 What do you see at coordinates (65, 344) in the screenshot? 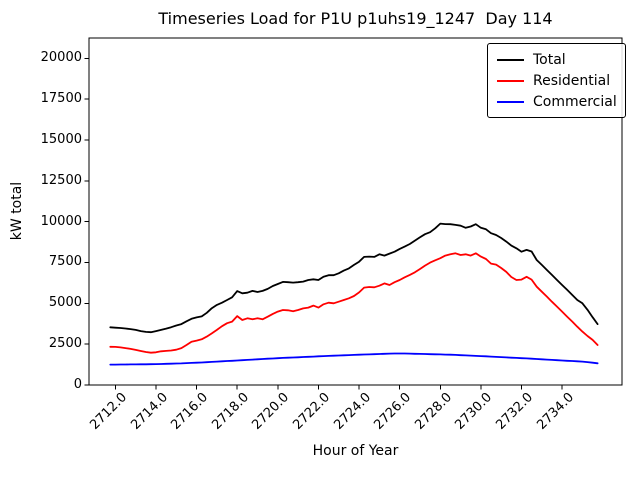
I see `y-tick-label: 2500` at bounding box center [65, 344].